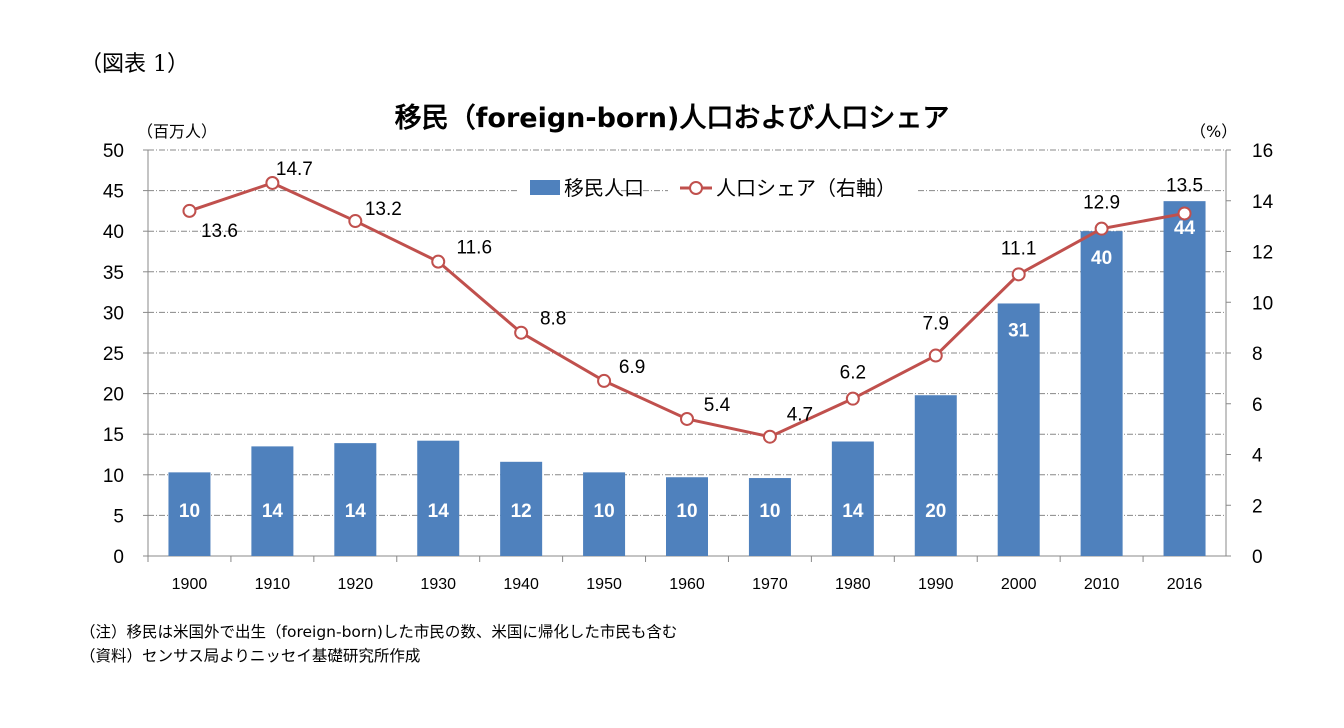  I want to click on x-tick-label: 1900, so click(190, 584).